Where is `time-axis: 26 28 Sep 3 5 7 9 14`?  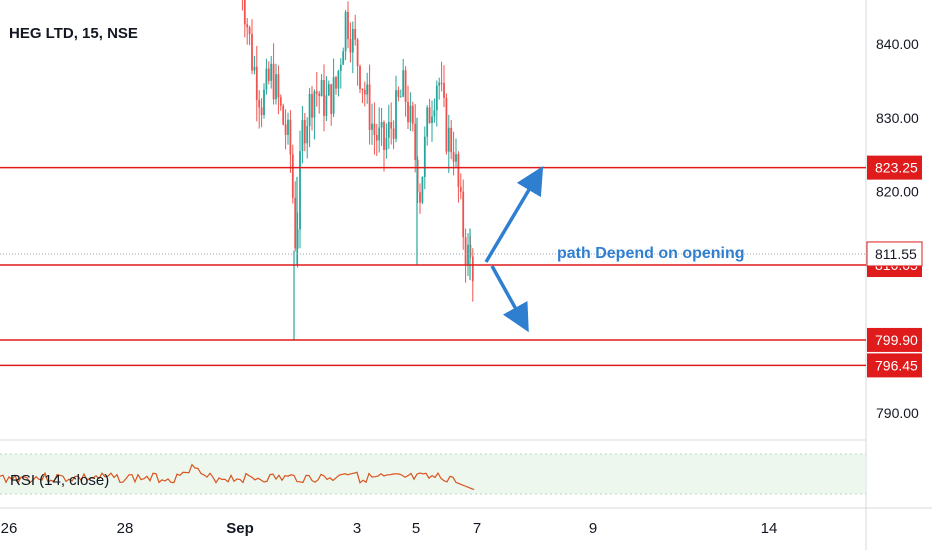
time-axis: 26 28 Sep 3 5 7 9 14 is located at coordinates (389, 528).